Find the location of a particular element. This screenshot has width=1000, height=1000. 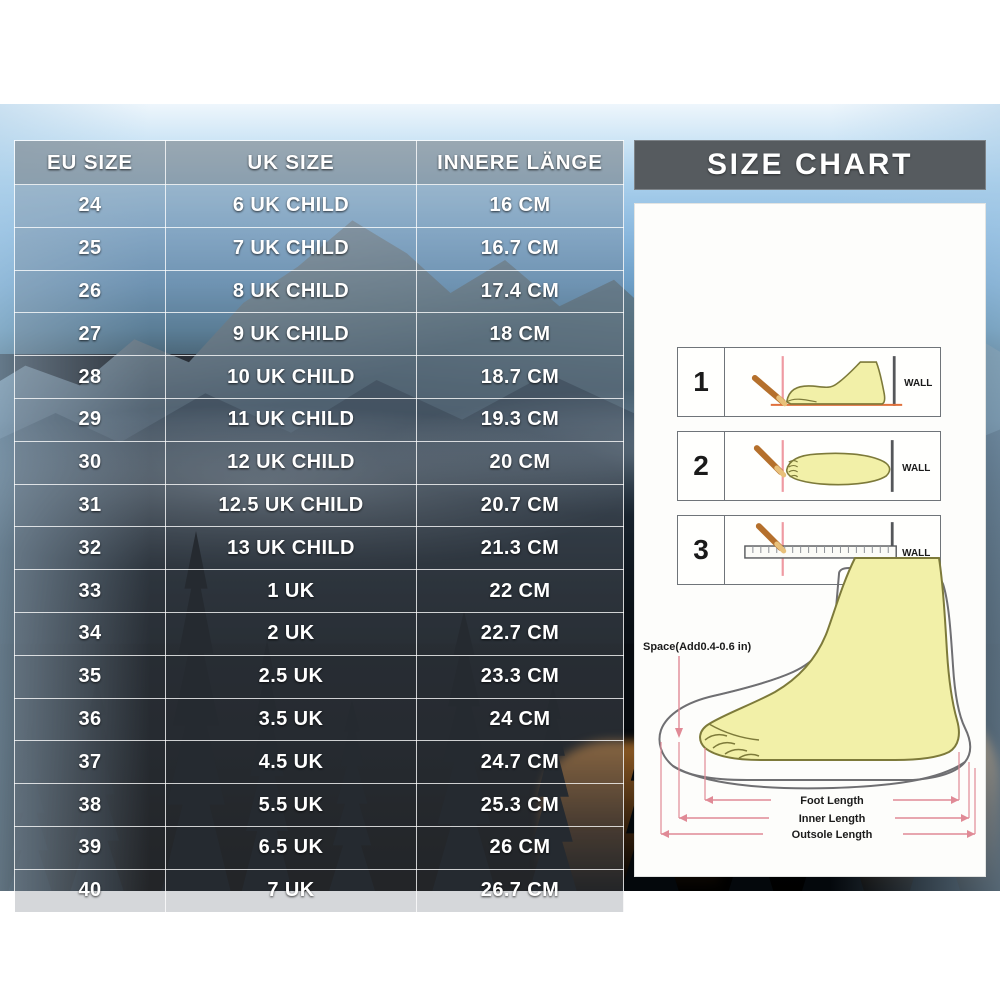

table-row: 28 10 UK CHILD 18.7 CM is located at coordinates (319, 377).